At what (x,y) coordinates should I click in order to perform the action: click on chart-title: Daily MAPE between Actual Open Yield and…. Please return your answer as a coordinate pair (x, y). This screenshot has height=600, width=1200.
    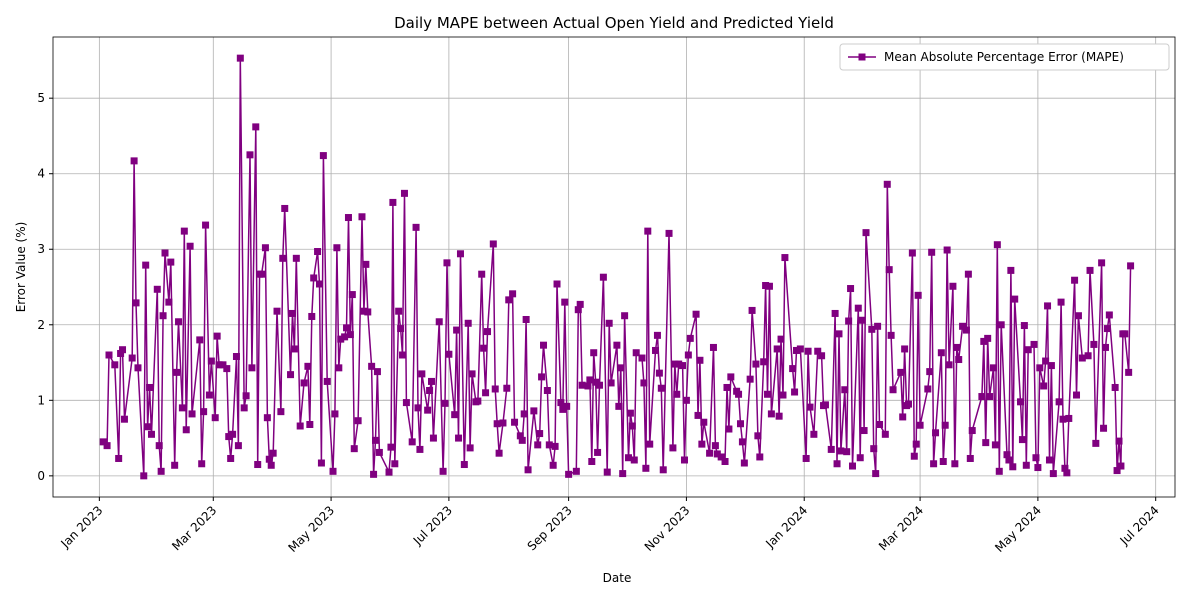
    Looking at the image, I should click on (614, 23).